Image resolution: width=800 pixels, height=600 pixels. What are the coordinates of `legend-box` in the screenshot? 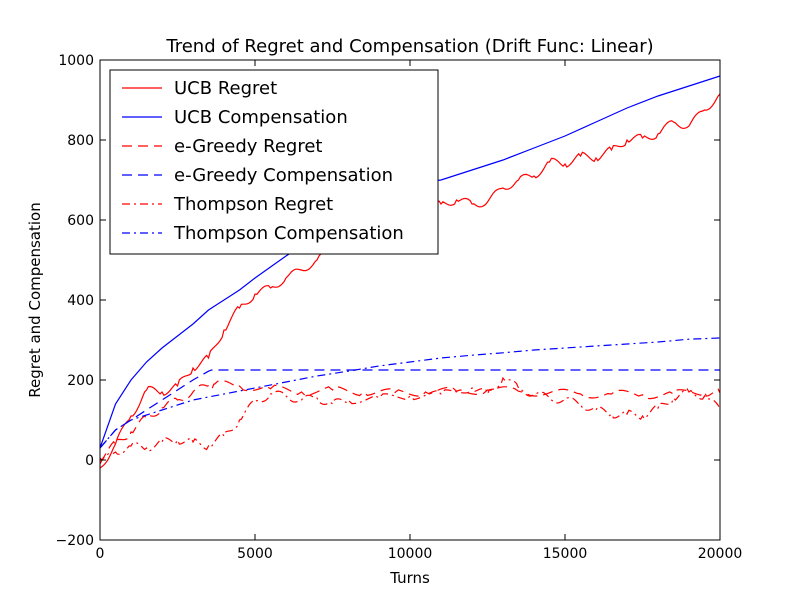 It's located at (274, 162).